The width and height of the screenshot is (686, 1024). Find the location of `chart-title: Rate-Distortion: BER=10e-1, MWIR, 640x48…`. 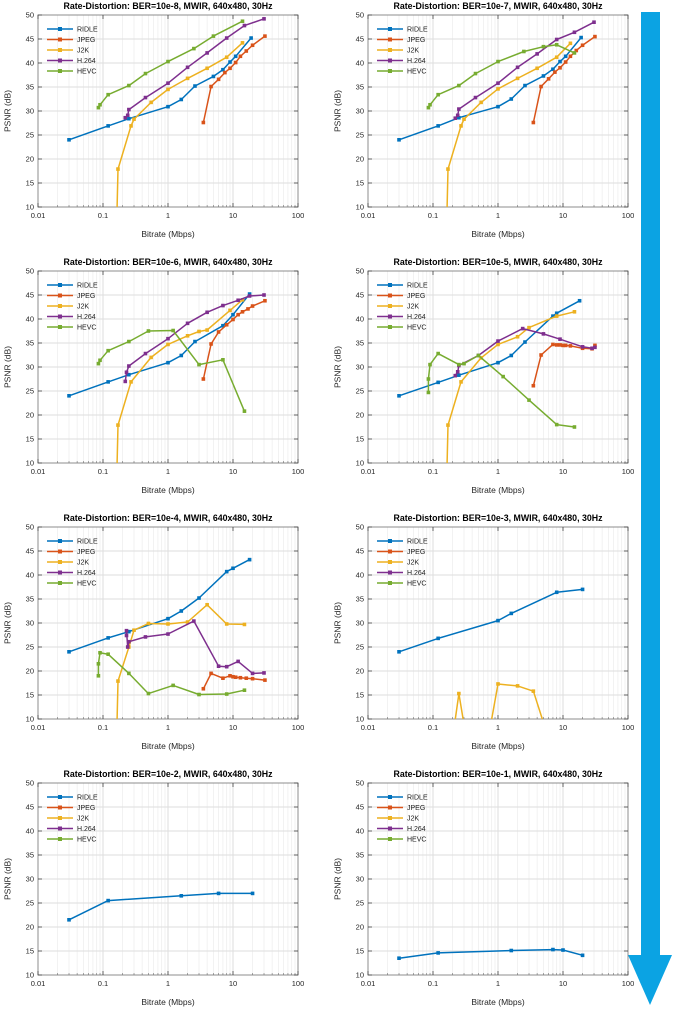

chart-title: Rate-Distortion: BER=10e-1, MWIR, 640x48… is located at coordinates (498, 774).